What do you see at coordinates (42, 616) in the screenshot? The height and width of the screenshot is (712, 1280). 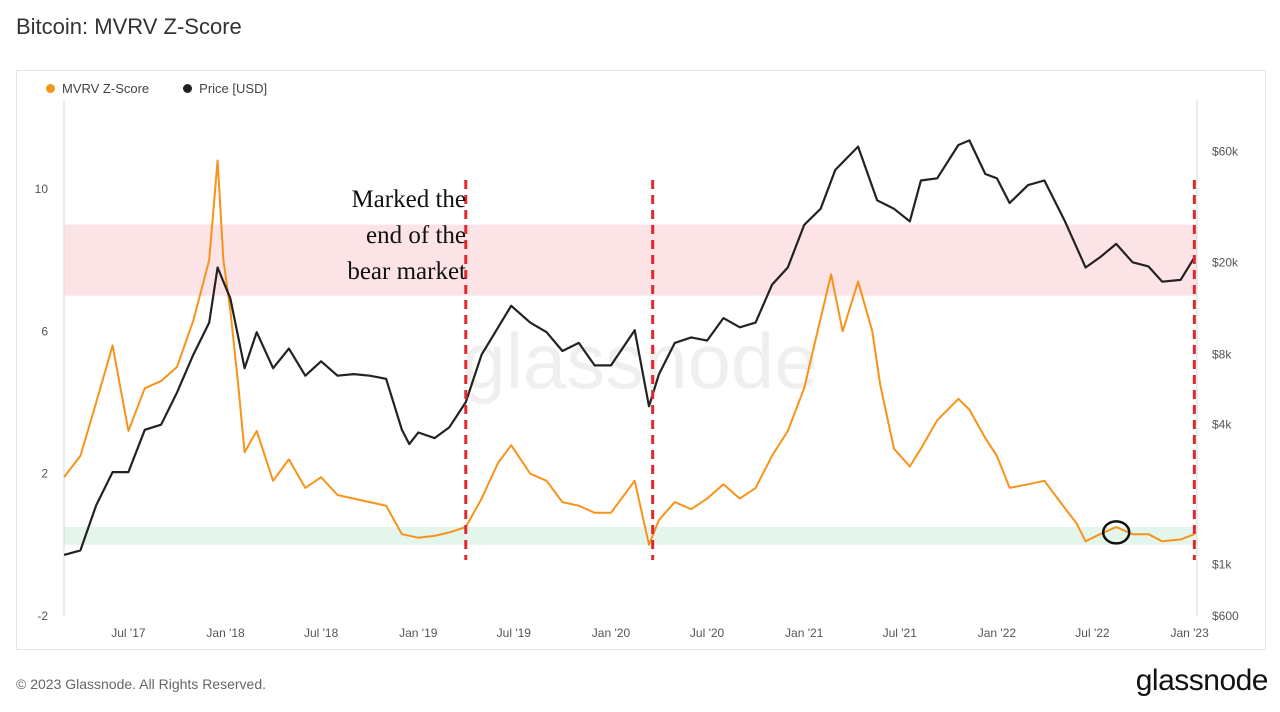 I see `y-left-tick-label: -2` at bounding box center [42, 616].